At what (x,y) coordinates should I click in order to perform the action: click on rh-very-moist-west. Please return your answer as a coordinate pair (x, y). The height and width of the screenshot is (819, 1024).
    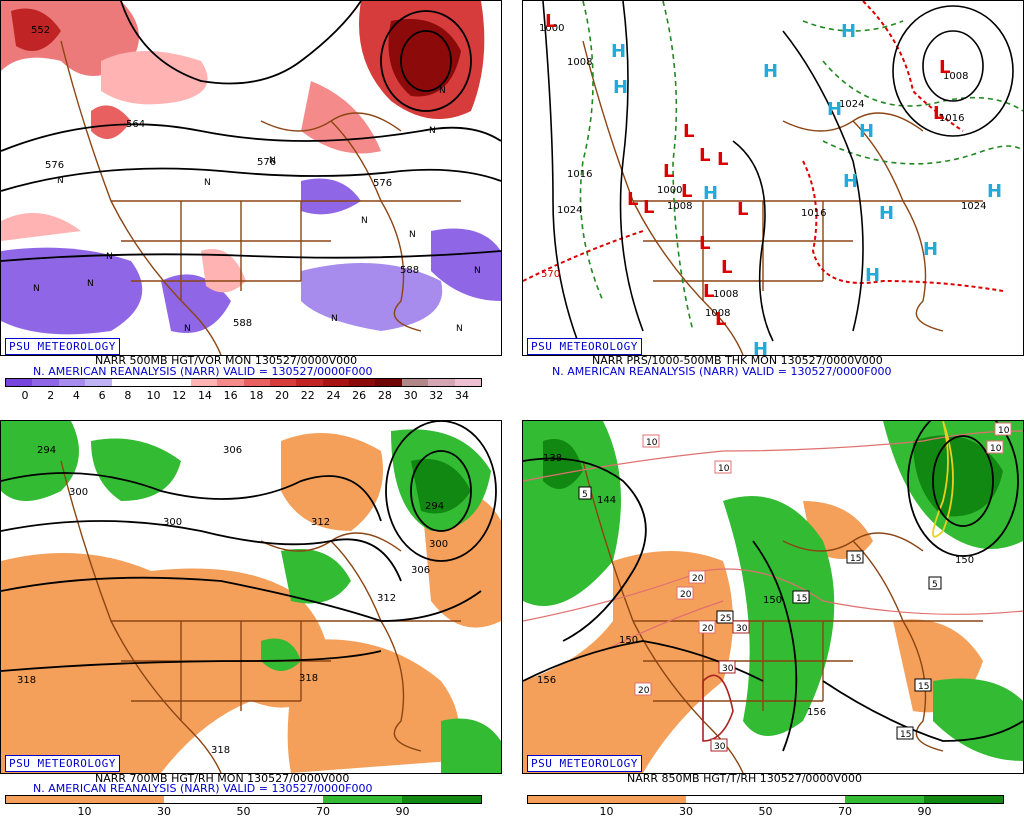
    Looking at the image, I should click on (563, 464).